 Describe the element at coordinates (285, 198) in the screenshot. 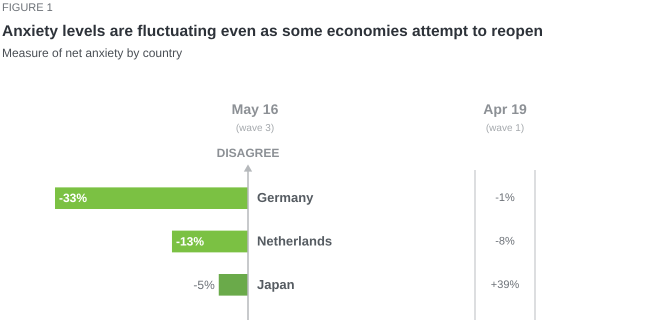

I see `y-tick-label: Germany` at that location.